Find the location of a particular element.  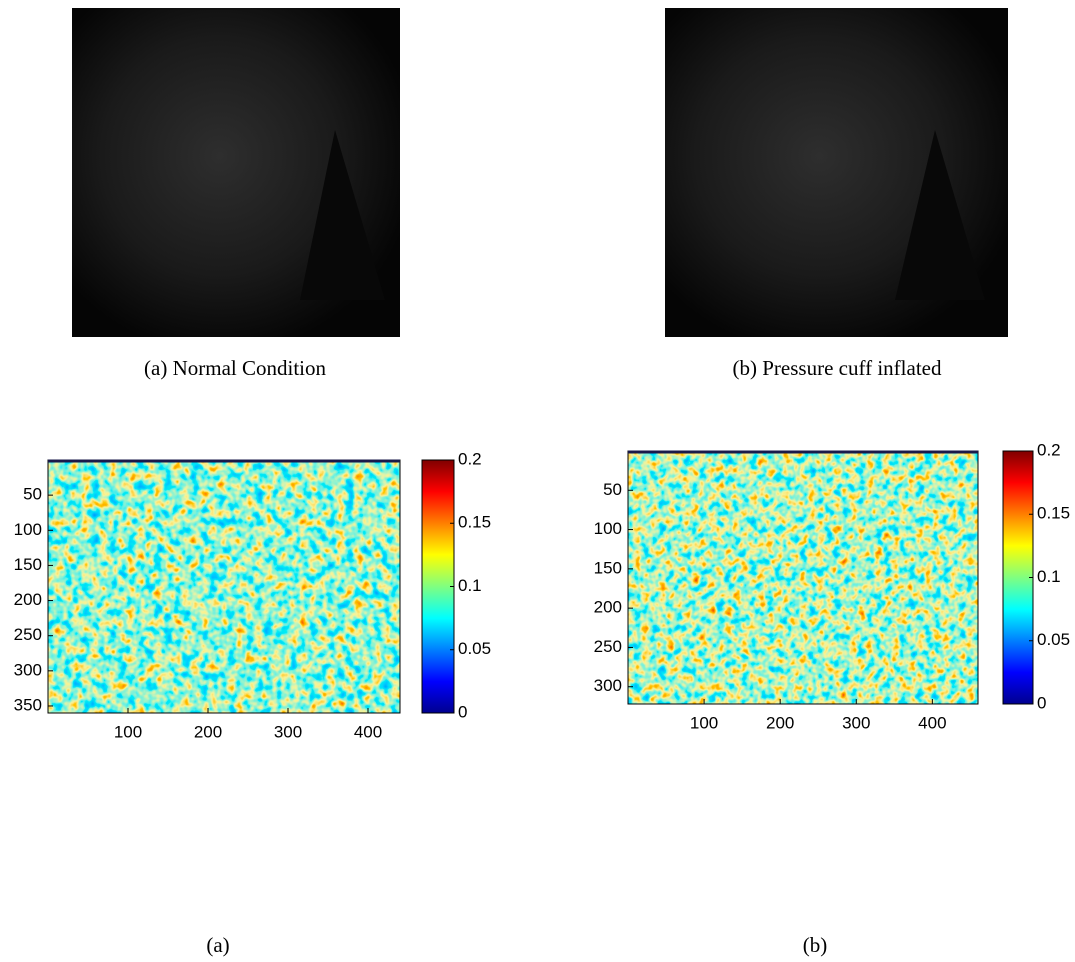

photo-caption: (b) Pressure cuff inflated is located at coordinates (837, 368).